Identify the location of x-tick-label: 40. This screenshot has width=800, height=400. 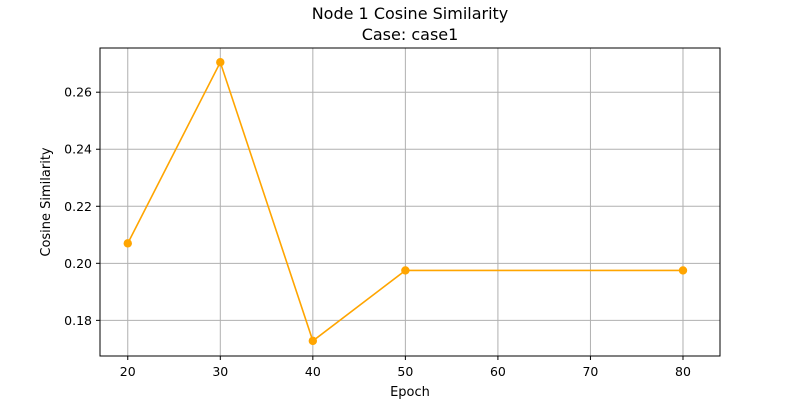
(313, 371).